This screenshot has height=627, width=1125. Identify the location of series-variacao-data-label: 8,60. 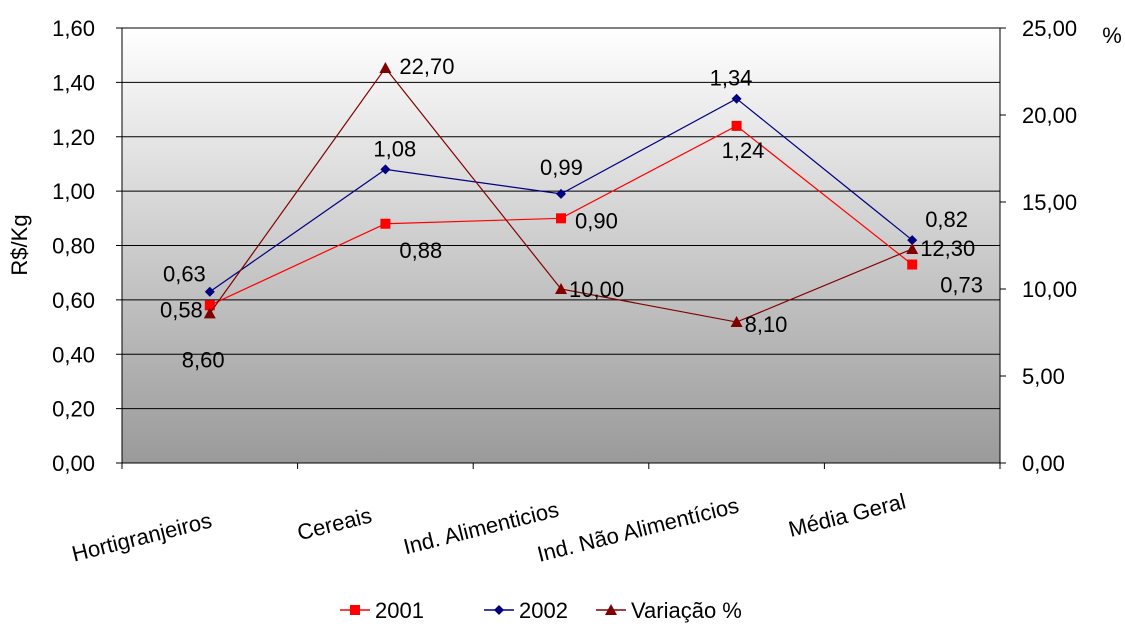
(203, 359).